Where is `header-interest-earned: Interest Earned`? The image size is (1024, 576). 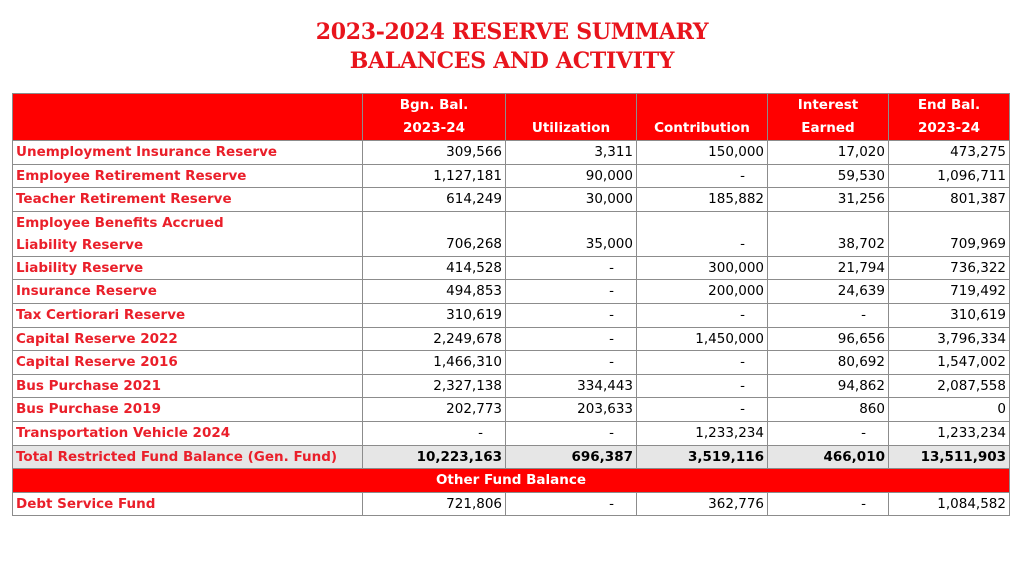
header-interest-earned: Interest Earned is located at coordinates (828, 117).